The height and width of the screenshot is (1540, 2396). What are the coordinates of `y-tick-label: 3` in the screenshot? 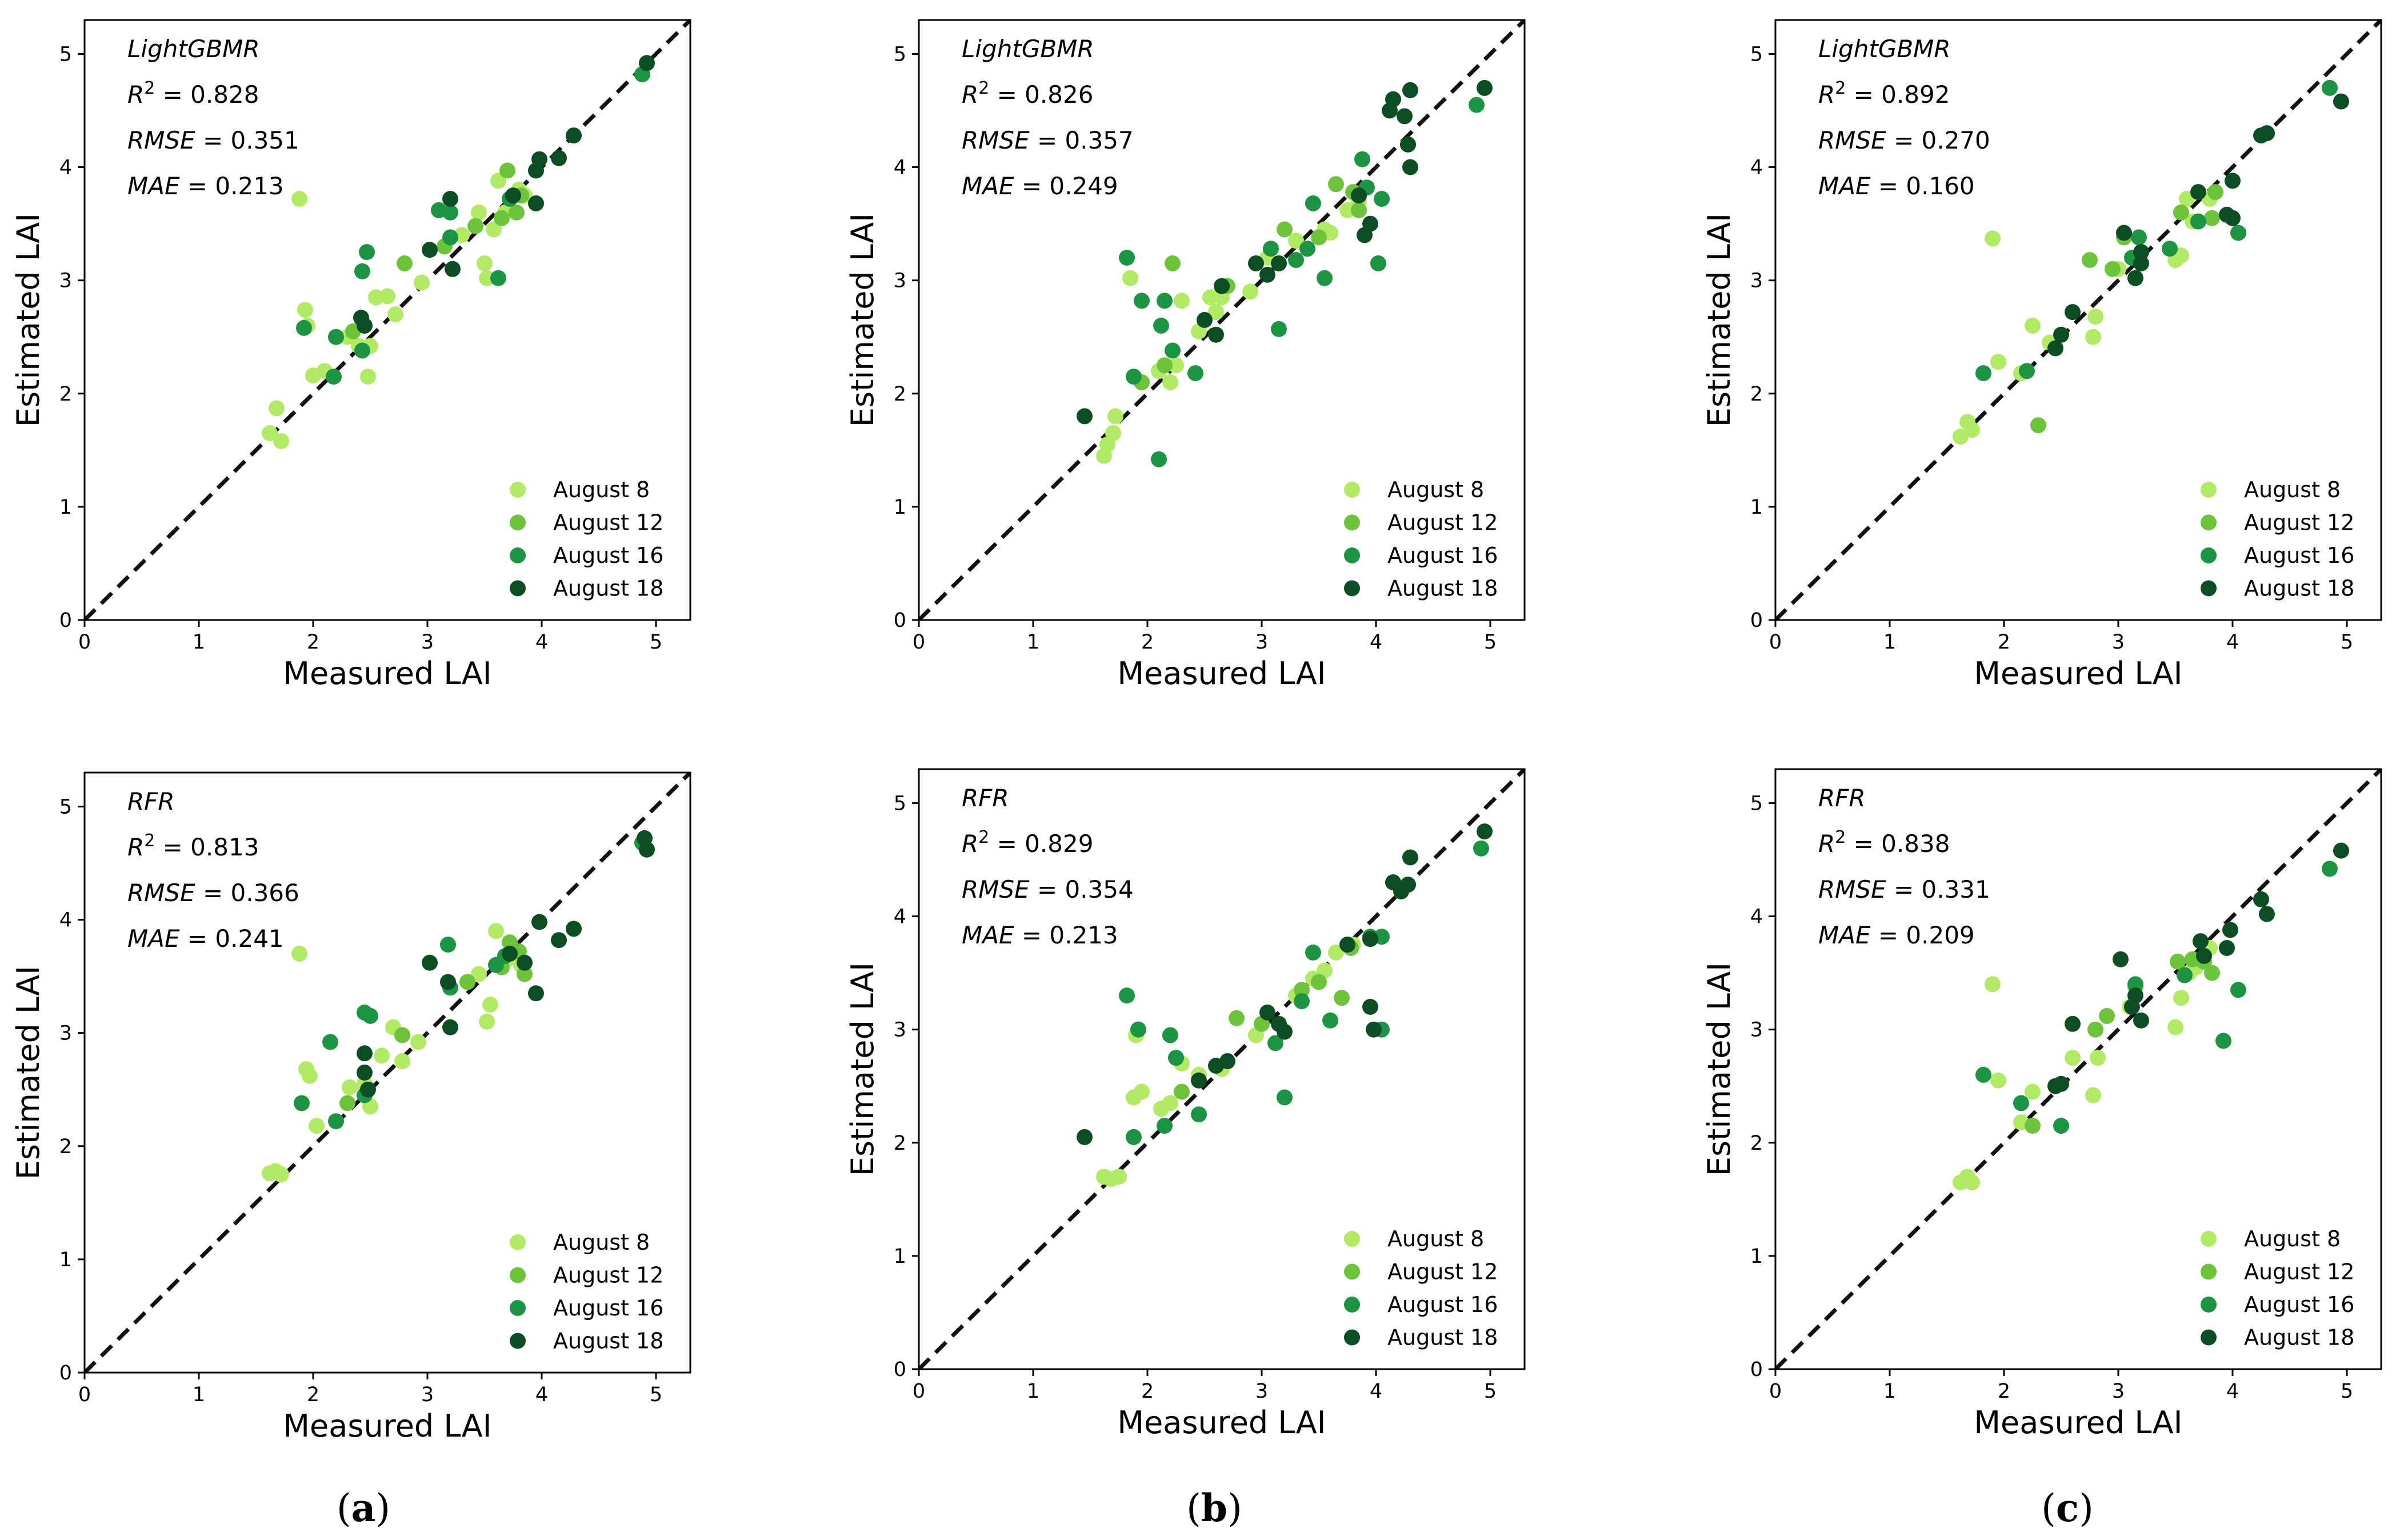 It's located at (65, 1033).